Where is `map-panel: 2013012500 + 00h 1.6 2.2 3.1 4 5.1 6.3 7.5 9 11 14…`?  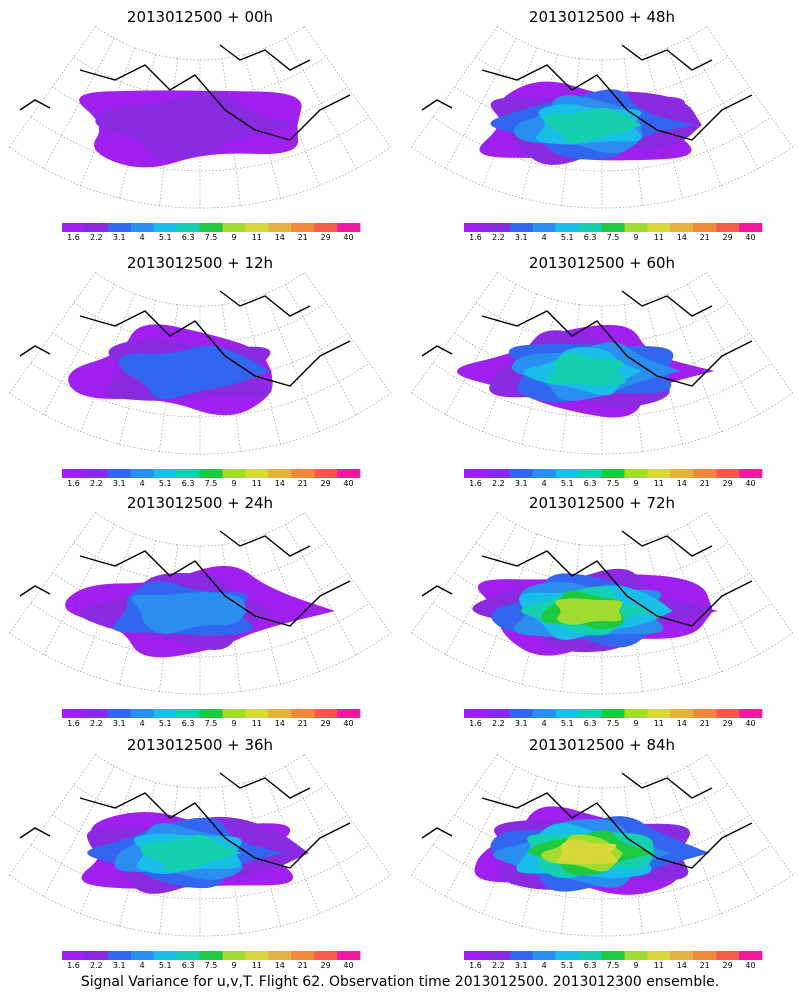
map-panel: 2013012500 + 00h 1.6 2.2 3.1 4 5.1 6.3 7.5 9 11 14… is located at coordinates (200, 125).